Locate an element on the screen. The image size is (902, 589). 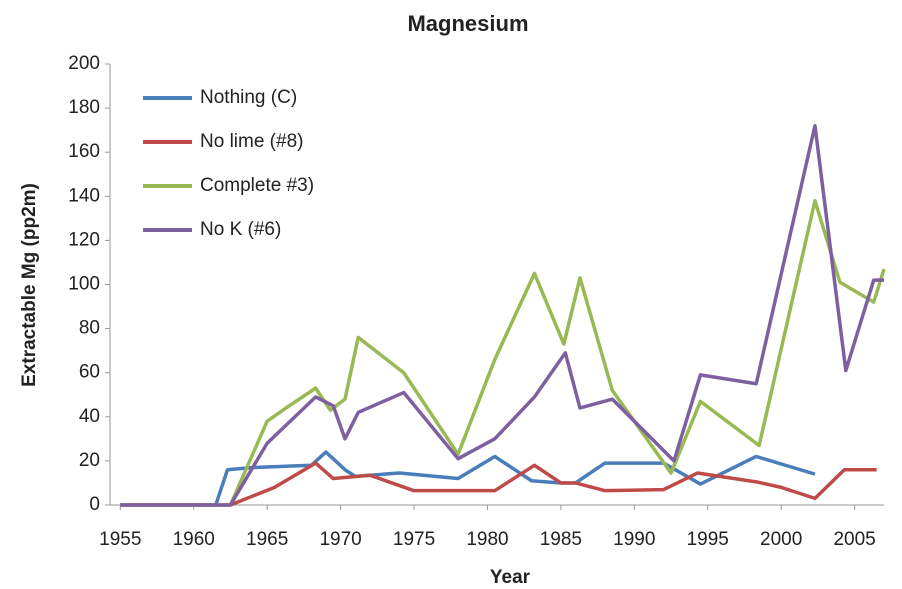
legend-label: No lime (#8) is located at coordinates (251, 141).